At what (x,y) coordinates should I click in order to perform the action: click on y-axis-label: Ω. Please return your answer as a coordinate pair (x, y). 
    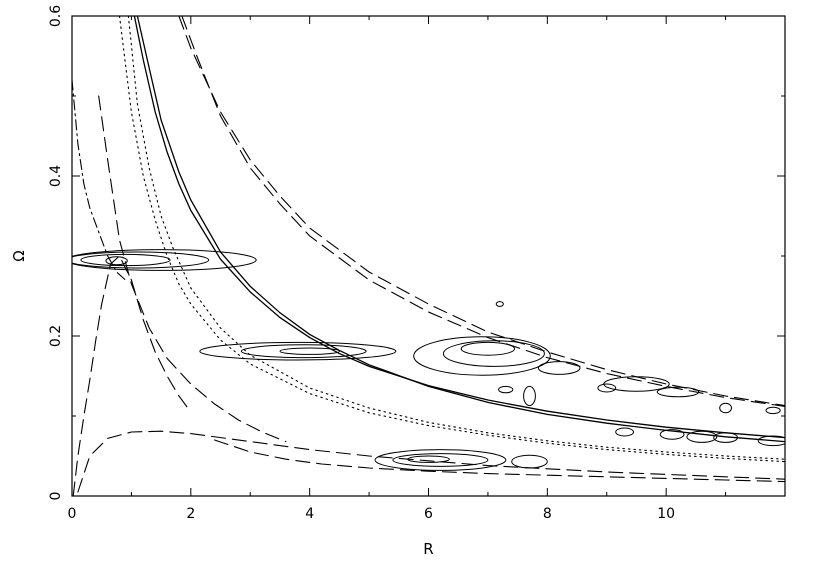
    Looking at the image, I should click on (19, 255).